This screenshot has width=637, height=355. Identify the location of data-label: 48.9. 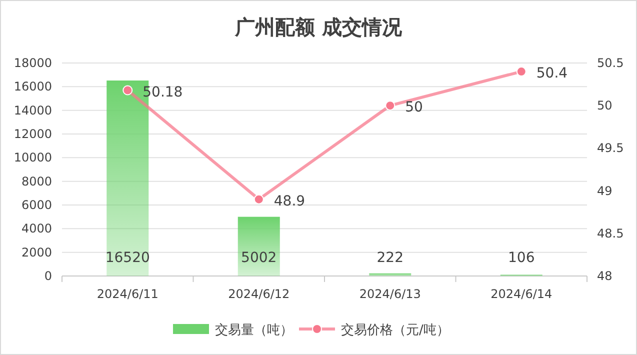
(290, 201).